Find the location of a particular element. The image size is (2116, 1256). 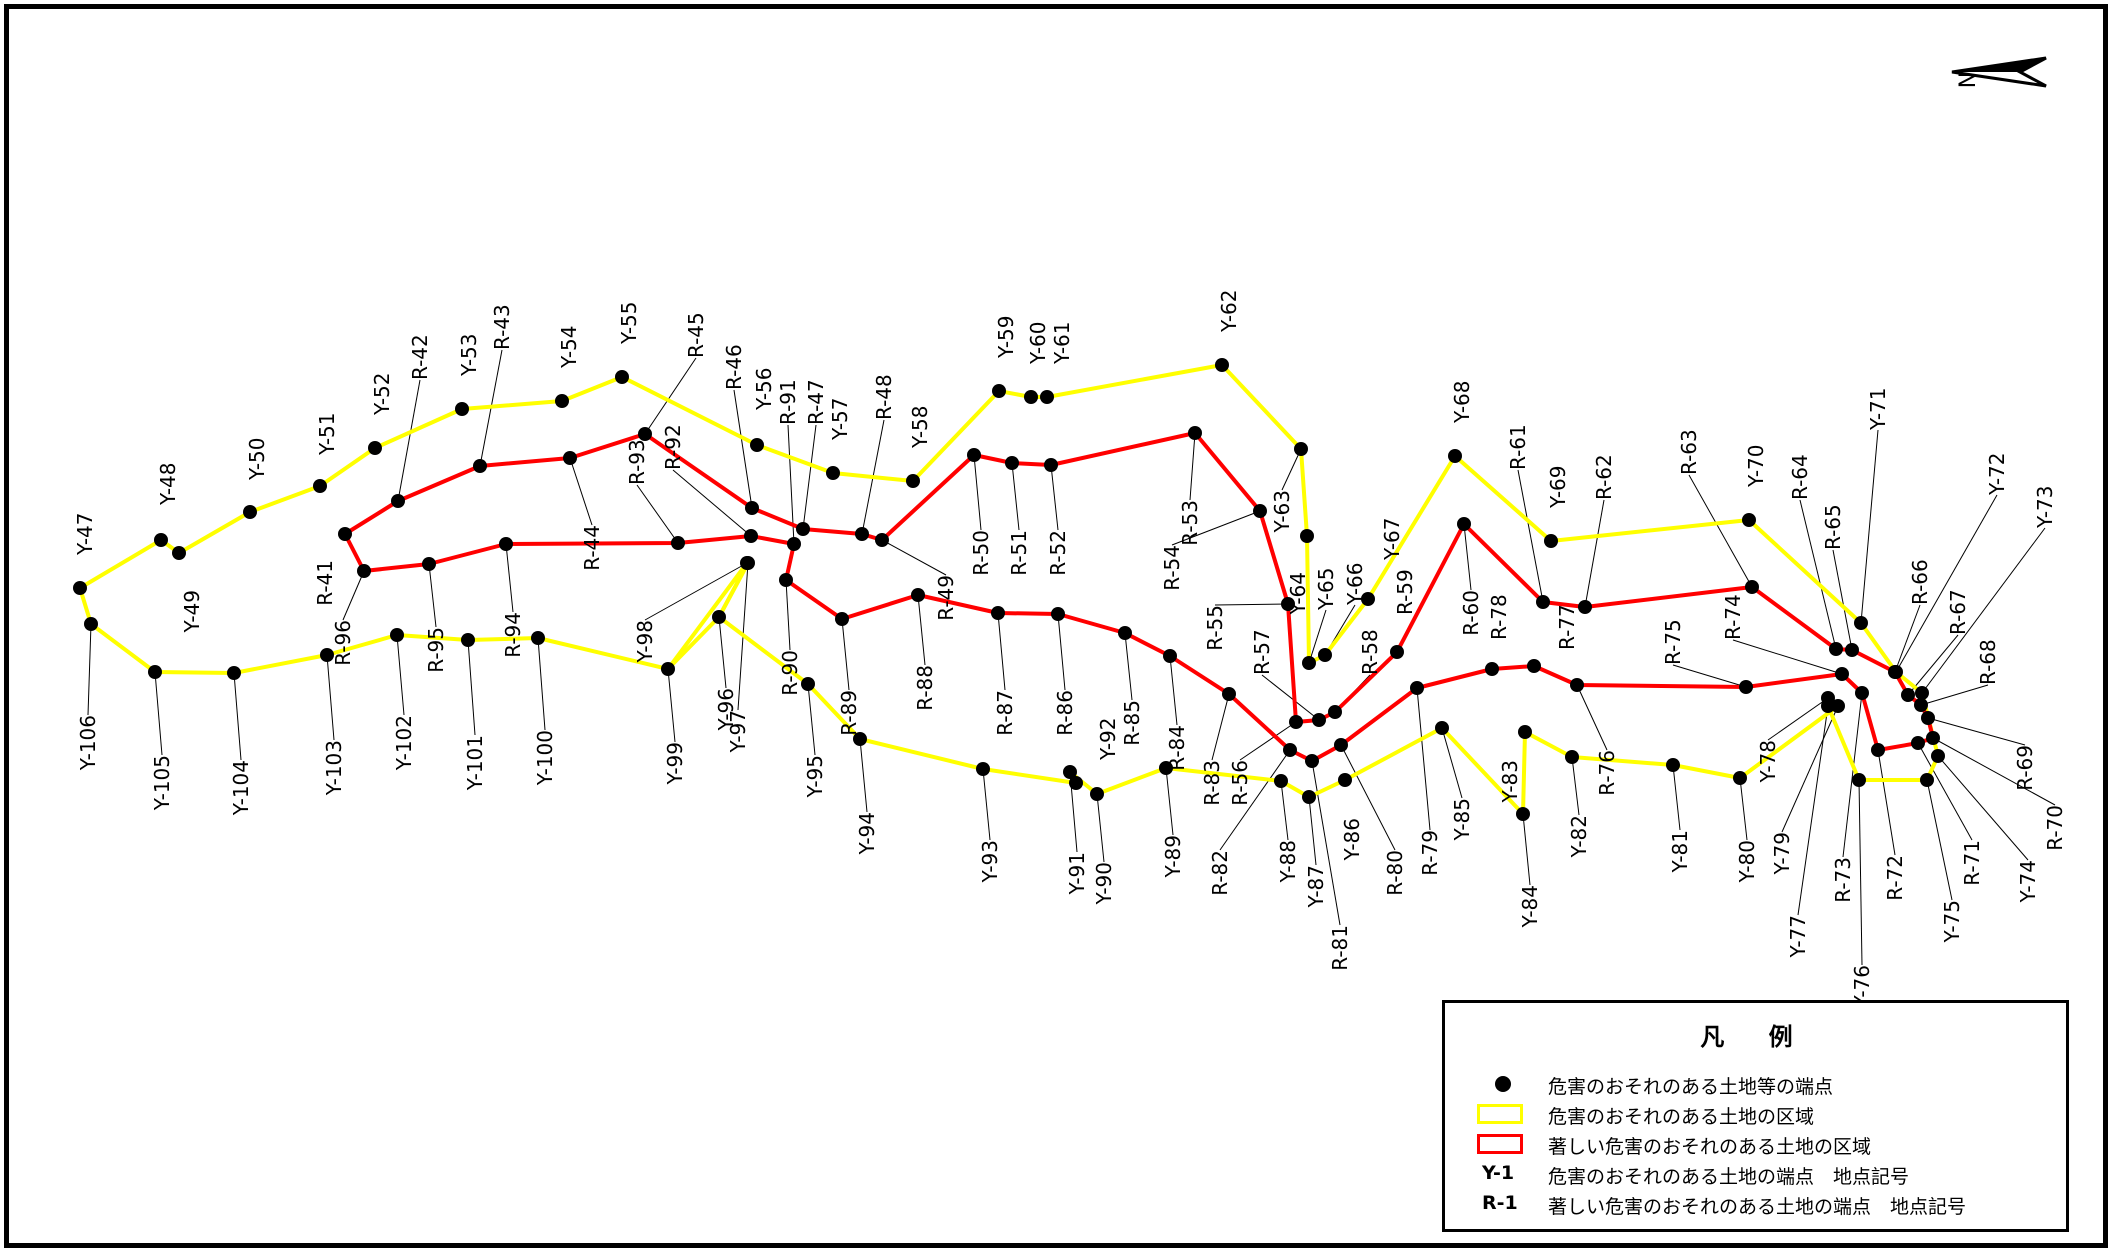

point-label: Y-91 is located at coordinates (1077, 874).